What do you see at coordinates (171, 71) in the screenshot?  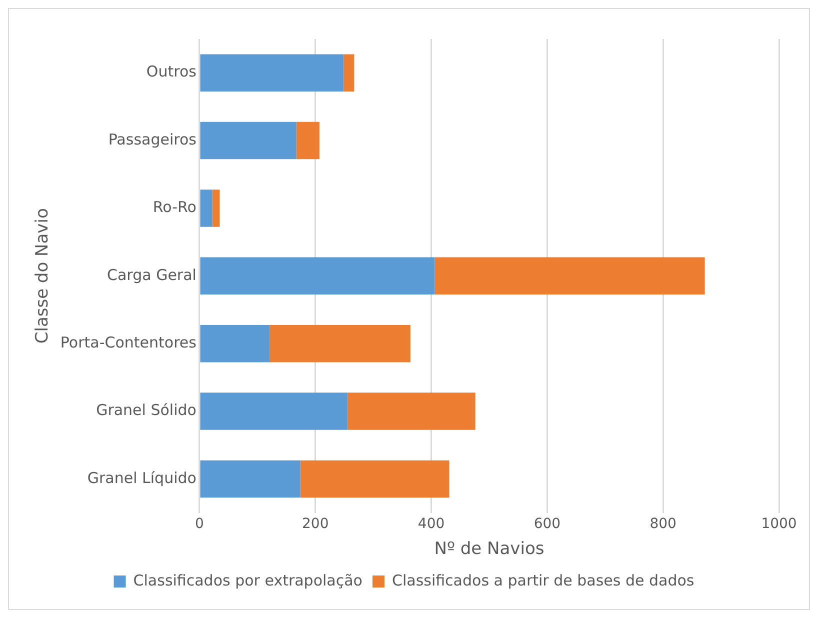 I see `y-tick-label: Outros` at bounding box center [171, 71].